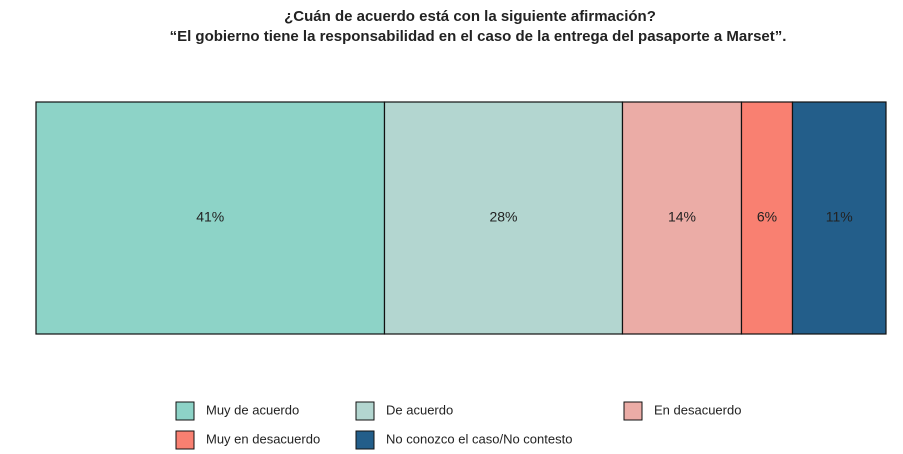 This screenshot has width=903, height=454. Describe the element at coordinates (263, 438) in the screenshot. I see `legend-label: Muy en desacuerdo` at that location.